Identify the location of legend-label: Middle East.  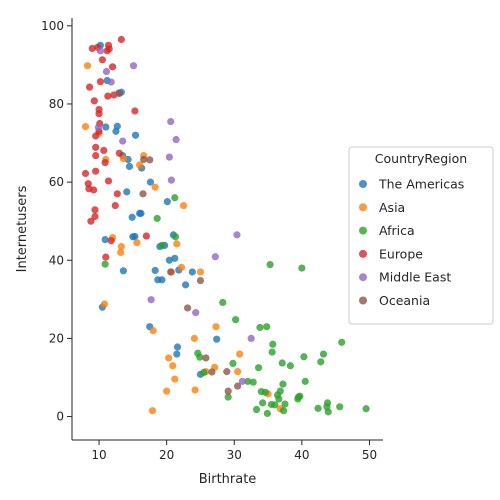
(415, 277).